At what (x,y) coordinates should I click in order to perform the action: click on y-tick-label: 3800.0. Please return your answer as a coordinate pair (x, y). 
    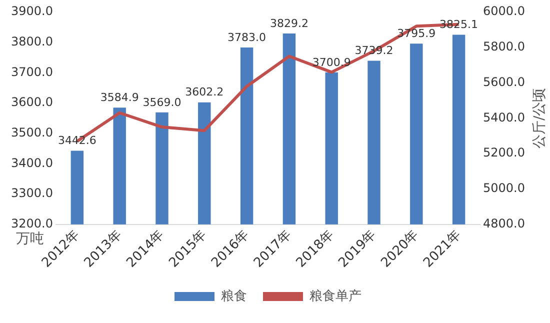
    Looking at the image, I should click on (31, 41).